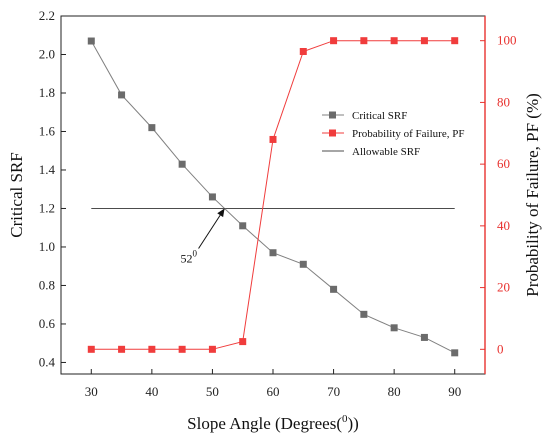  I want to click on bottom-tick-label: 40, so click(151, 391).